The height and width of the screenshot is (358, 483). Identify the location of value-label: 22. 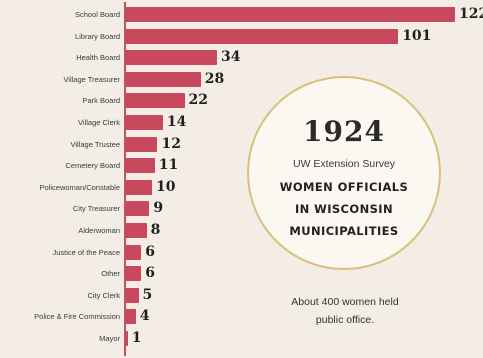
(198, 100).